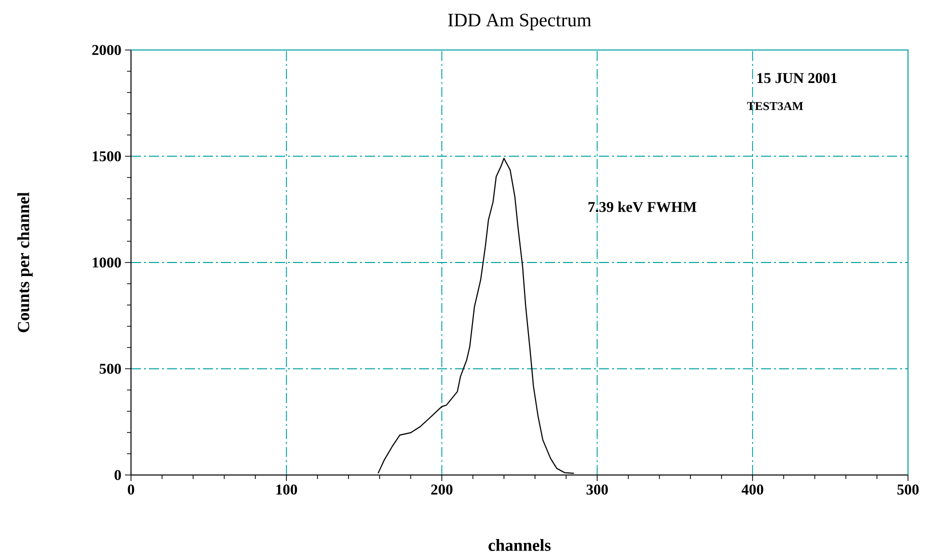 This screenshot has height=559, width=933. I want to click on chart-title: IDD Am Spectrum, so click(520, 22).